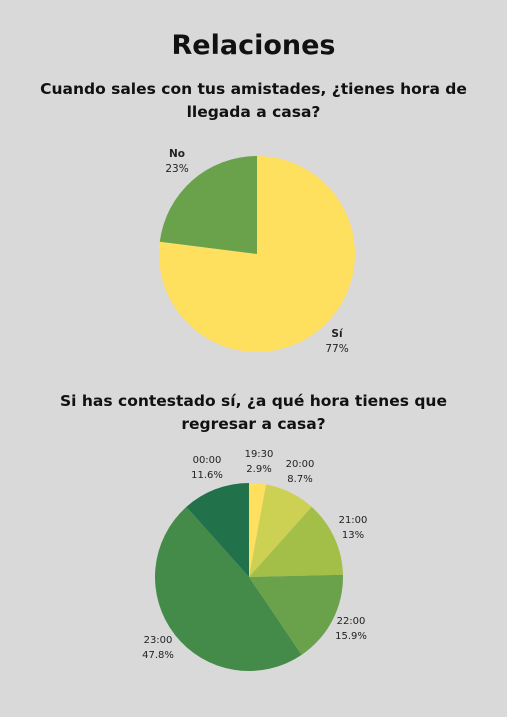 The width and height of the screenshot is (507, 717). What do you see at coordinates (336, 349) in the screenshot?
I see `slice-value-label: 77%` at bounding box center [336, 349].